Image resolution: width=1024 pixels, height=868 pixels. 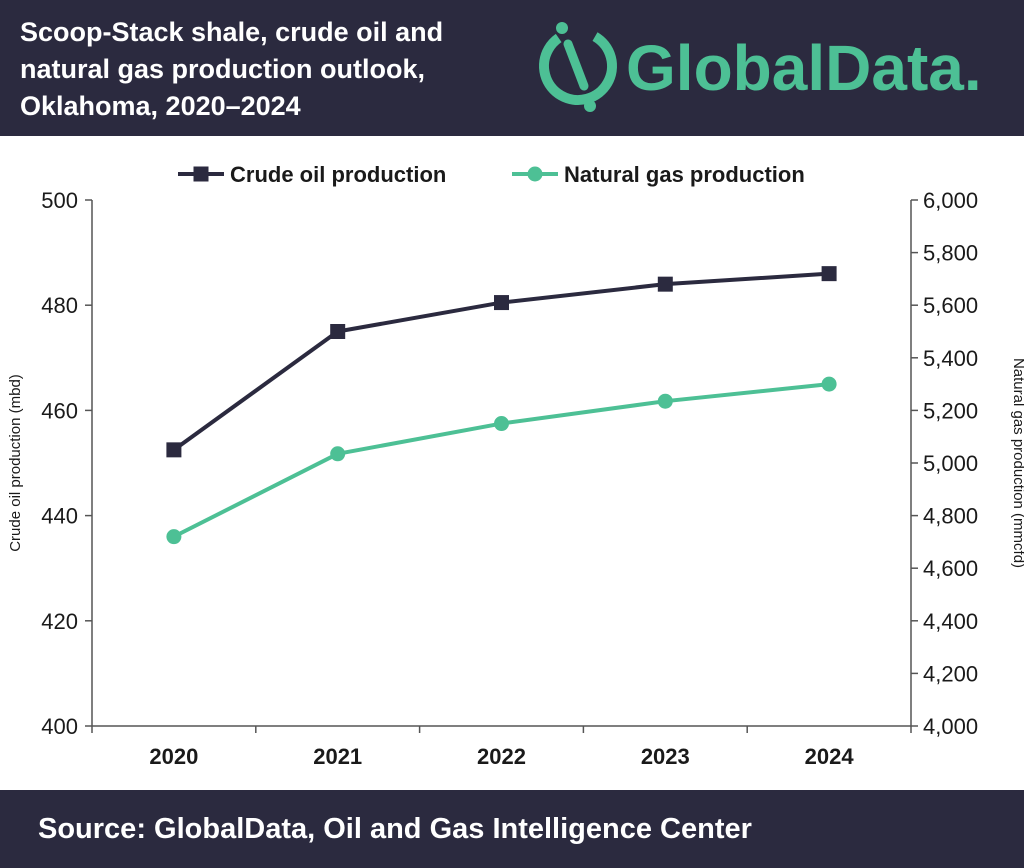 I want to click on y2-tick-label: 4,200, so click(x=950, y=673).